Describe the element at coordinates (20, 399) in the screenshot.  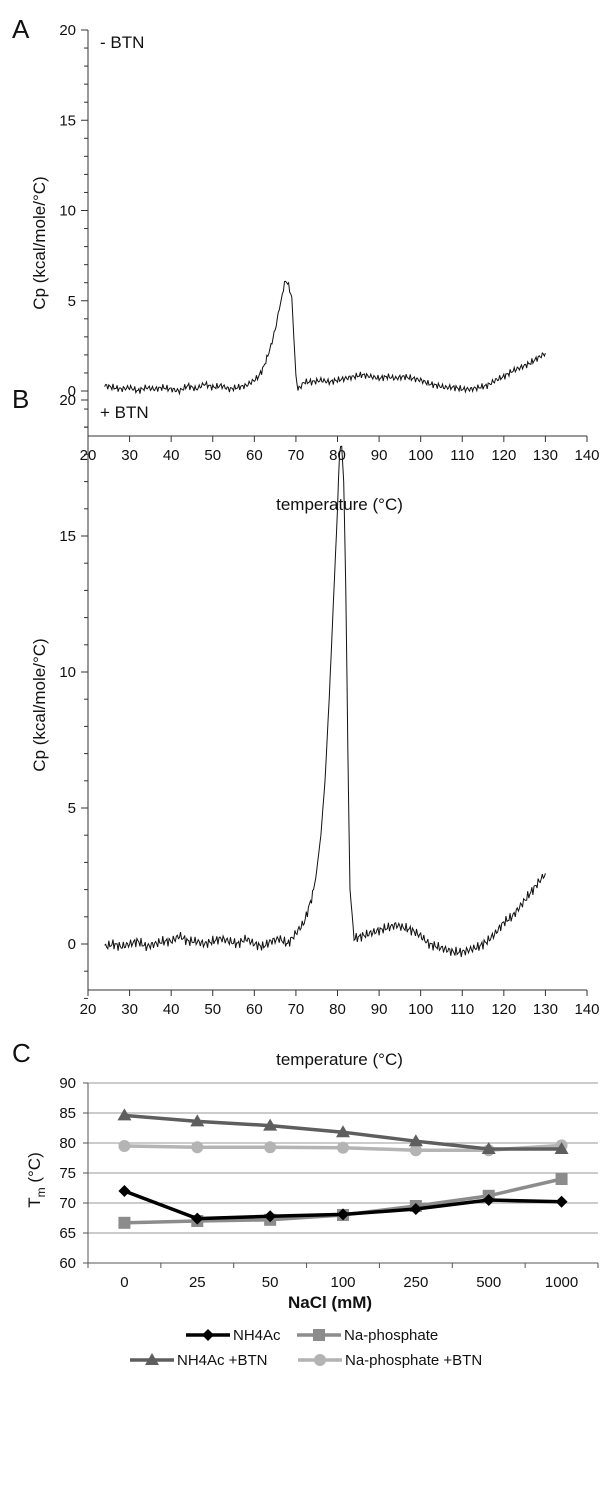
I see `panel-label: B` at that location.